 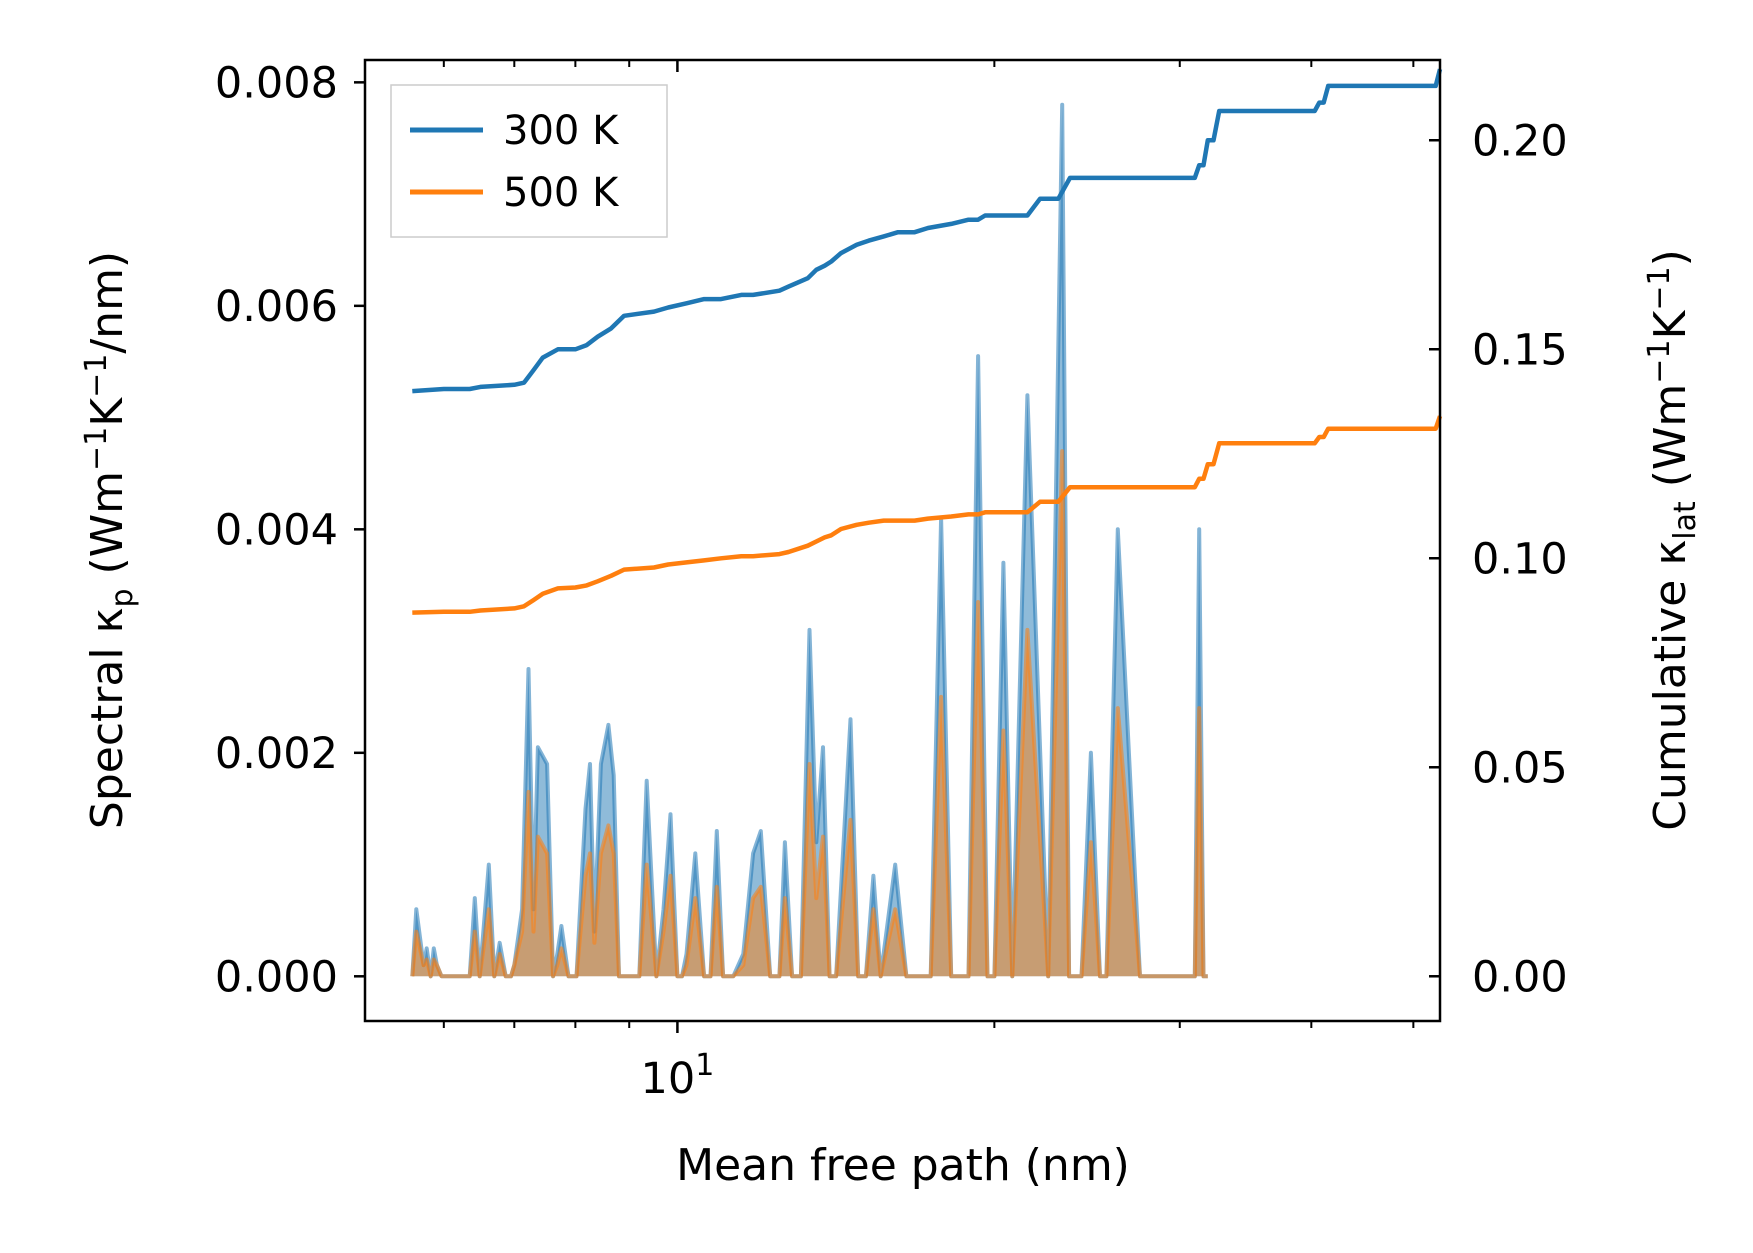 What do you see at coordinates (927, 515) in the screenshot?
I see `cumulative-line-500k` at bounding box center [927, 515].